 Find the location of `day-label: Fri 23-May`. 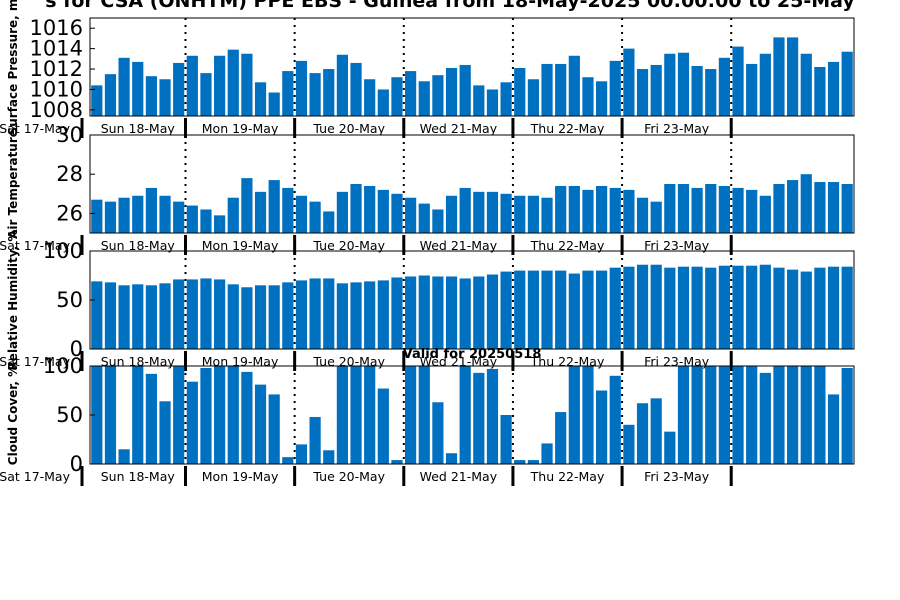

day-label: Fri 23-May is located at coordinates (677, 476).